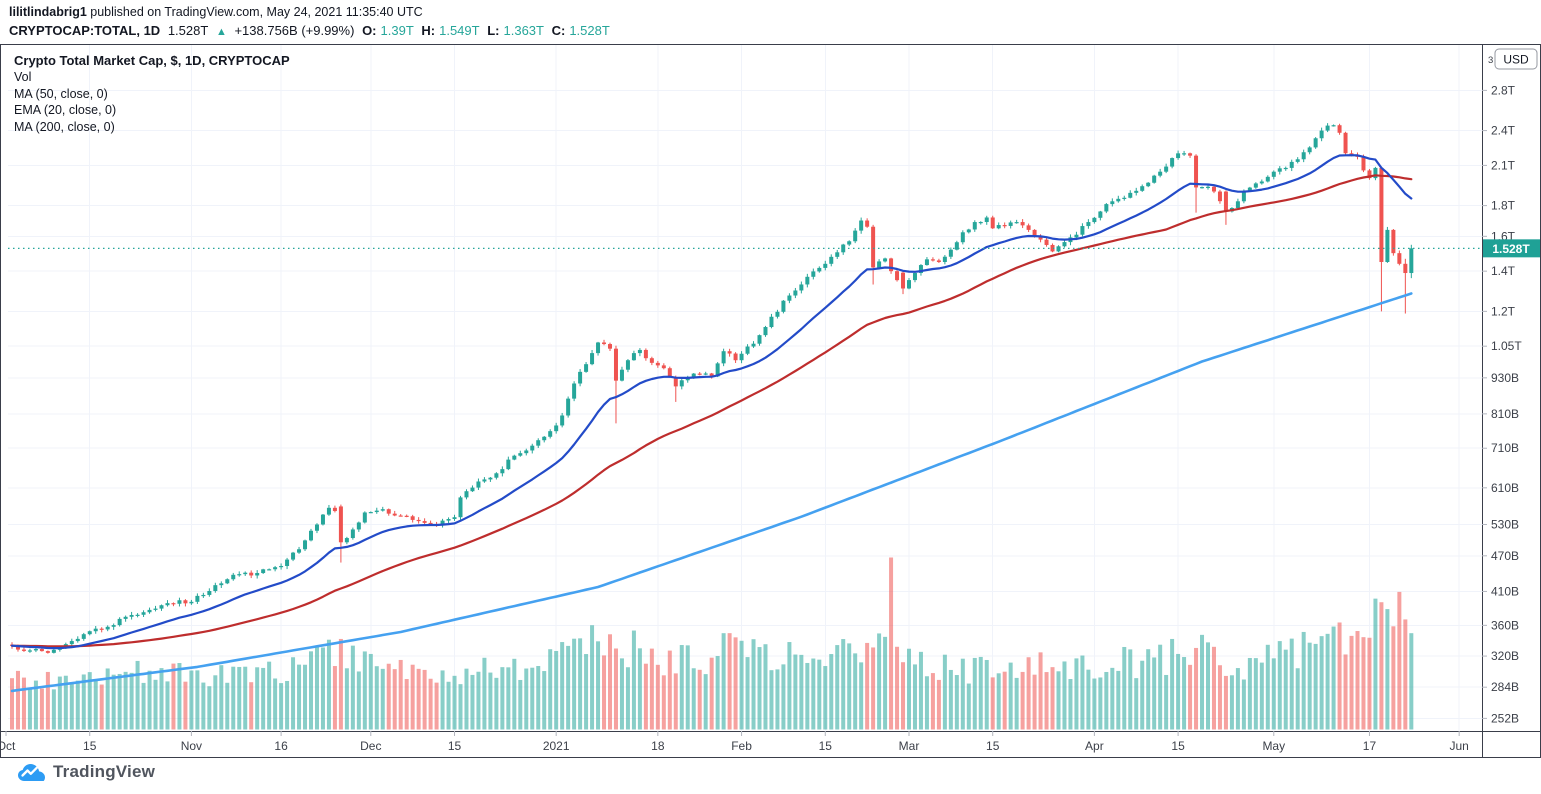  Describe the element at coordinates (369, 30) in the screenshot. I see `open-label: O:` at that location.